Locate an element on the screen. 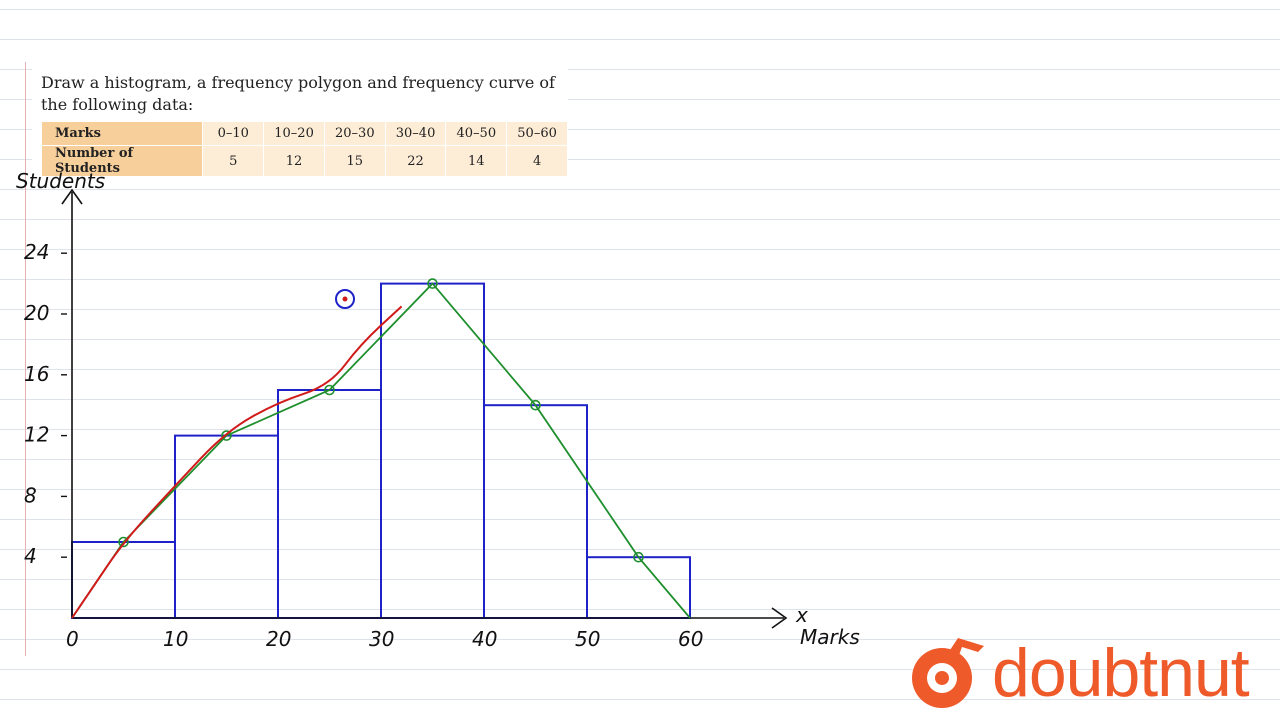 This screenshot has width=1280, height=720. table-cell-frequency: 15 is located at coordinates (354, 161).